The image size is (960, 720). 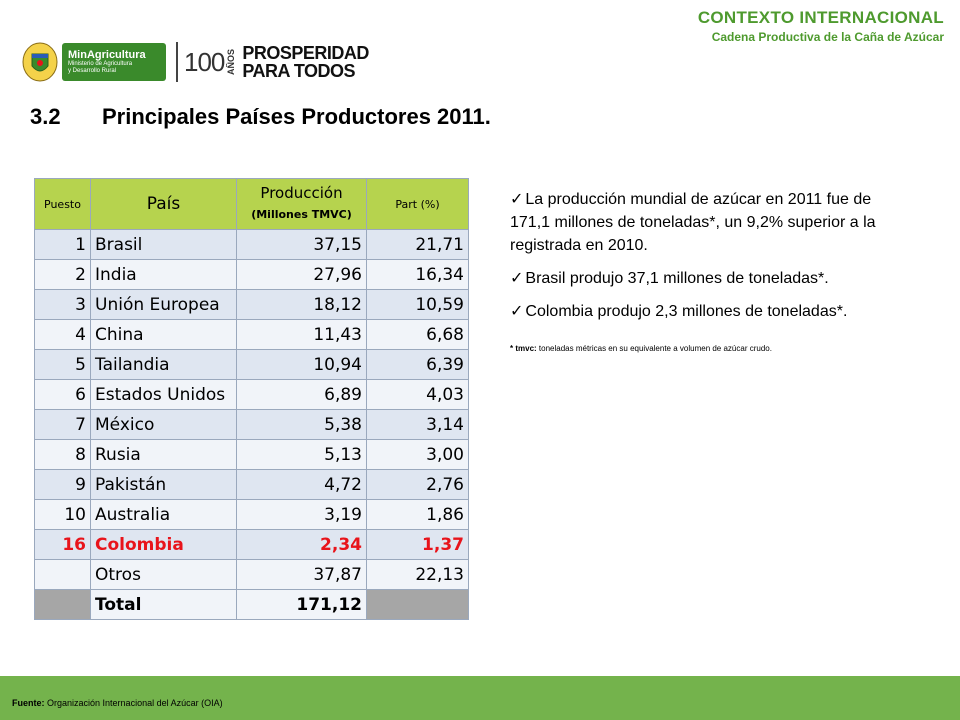 What do you see at coordinates (301, 394) in the screenshot?
I see `cell-produccion: 6,89` at bounding box center [301, 394].